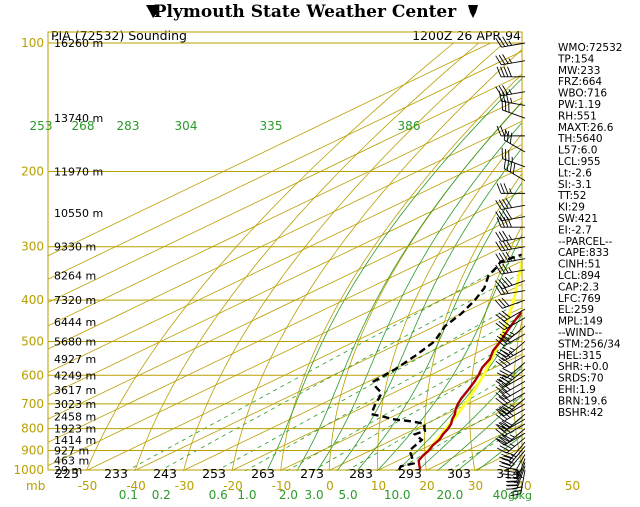 The image size is (640, 507). What do you see at coordinates (330, 486) in the screenshot?
I see `temperature-tick-label: 0` at bounding box center [330, 486].